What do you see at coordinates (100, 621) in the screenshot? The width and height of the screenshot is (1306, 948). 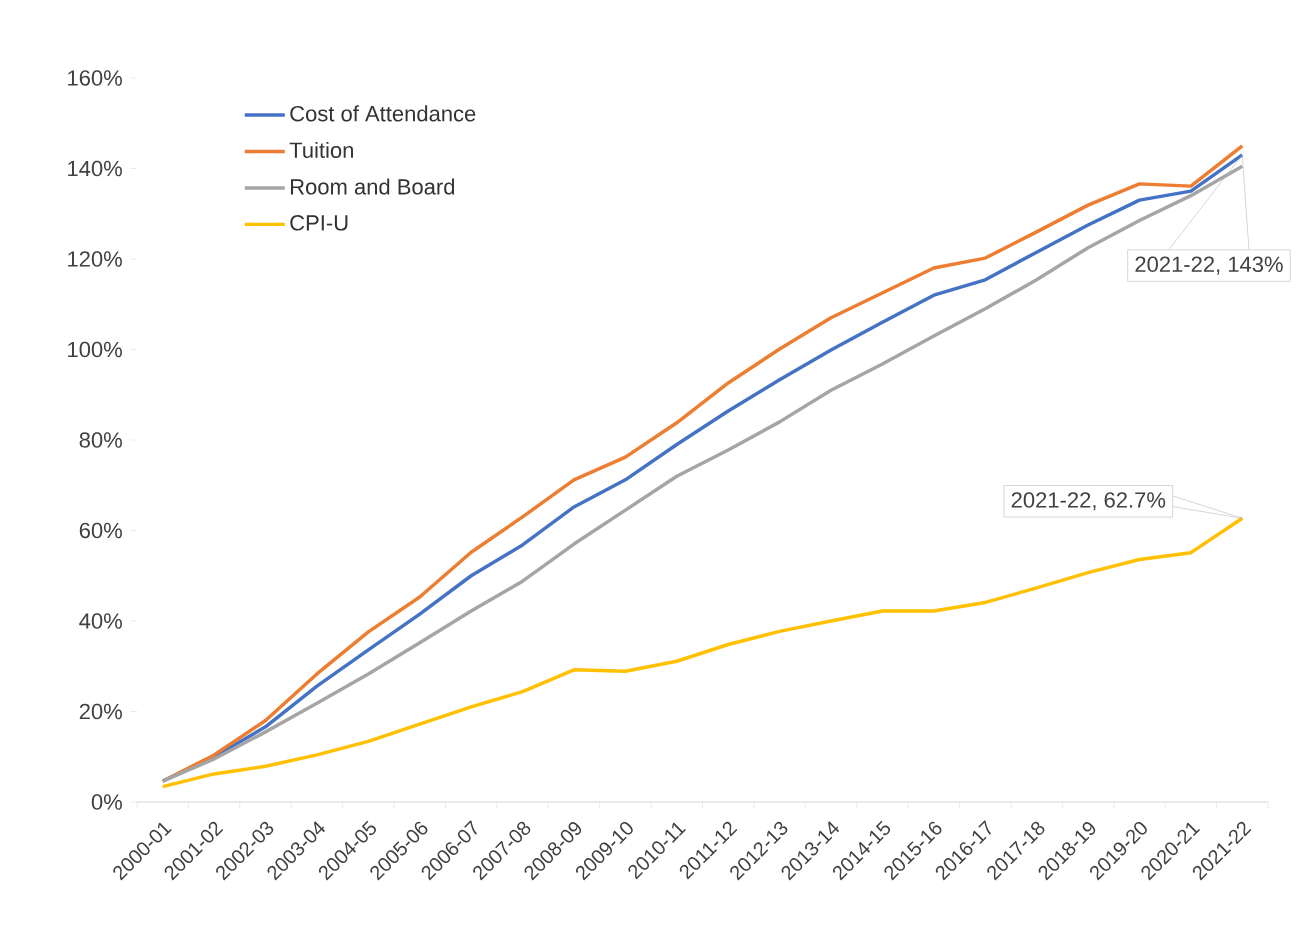 I see `y-tick-label: 40%` at bounding box center [100, 621].